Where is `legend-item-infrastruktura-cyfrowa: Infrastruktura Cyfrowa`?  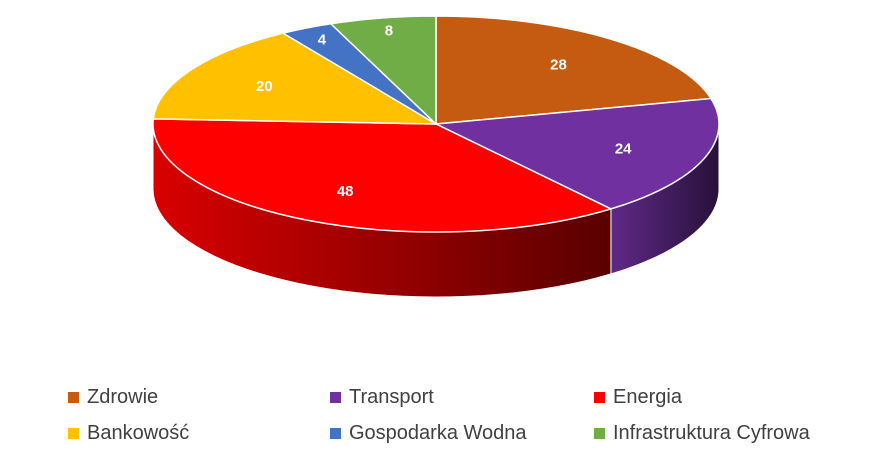
legend-item-infrastruktura-cyfrowa: Infrastruktura Cyfrowa is located at coordinates (702, 433).